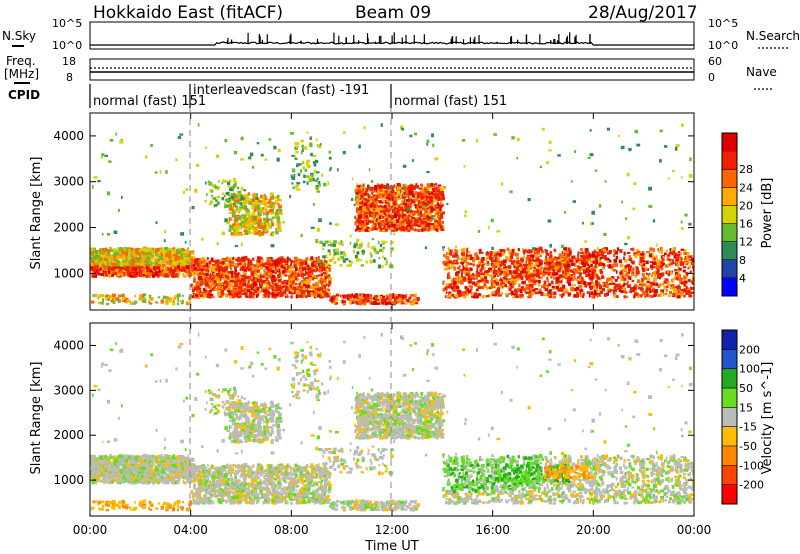 The image size is (800, 554). Describe the element at coordinates (450, 101) in the screenshot. I see `cpid-mode-3: normal (fast) 151` at that location.